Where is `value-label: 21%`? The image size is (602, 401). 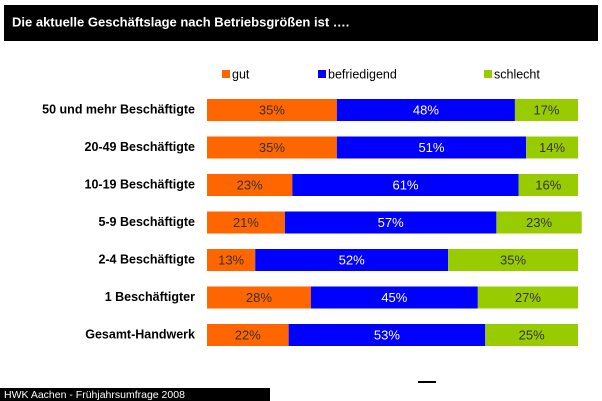 value-label: 21% is located at coordinates (246, 222).